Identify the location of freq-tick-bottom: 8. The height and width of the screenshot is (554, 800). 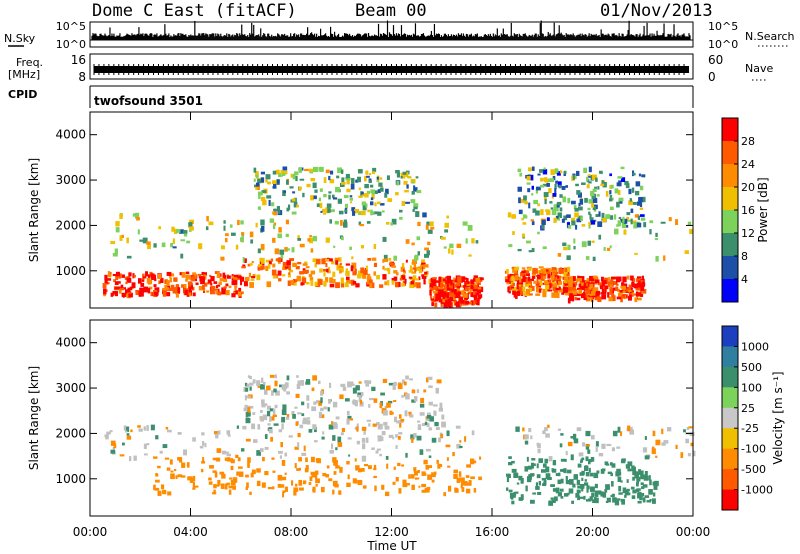
(82, 77).